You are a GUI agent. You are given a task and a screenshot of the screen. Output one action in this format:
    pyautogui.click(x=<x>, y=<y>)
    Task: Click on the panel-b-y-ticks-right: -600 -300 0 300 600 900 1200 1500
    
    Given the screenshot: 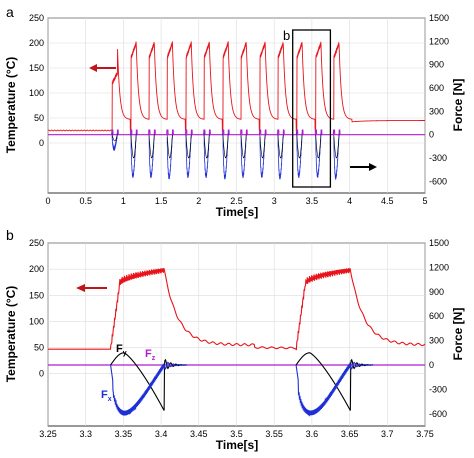 What is the action you would take?
    pyautogui.click(x=439, y=328)
    